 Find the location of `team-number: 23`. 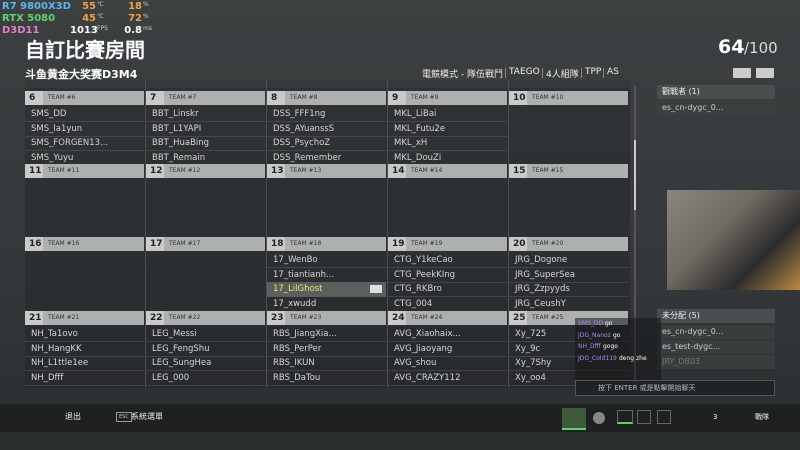

team-number: 23 is located at coordinates (277, 318).